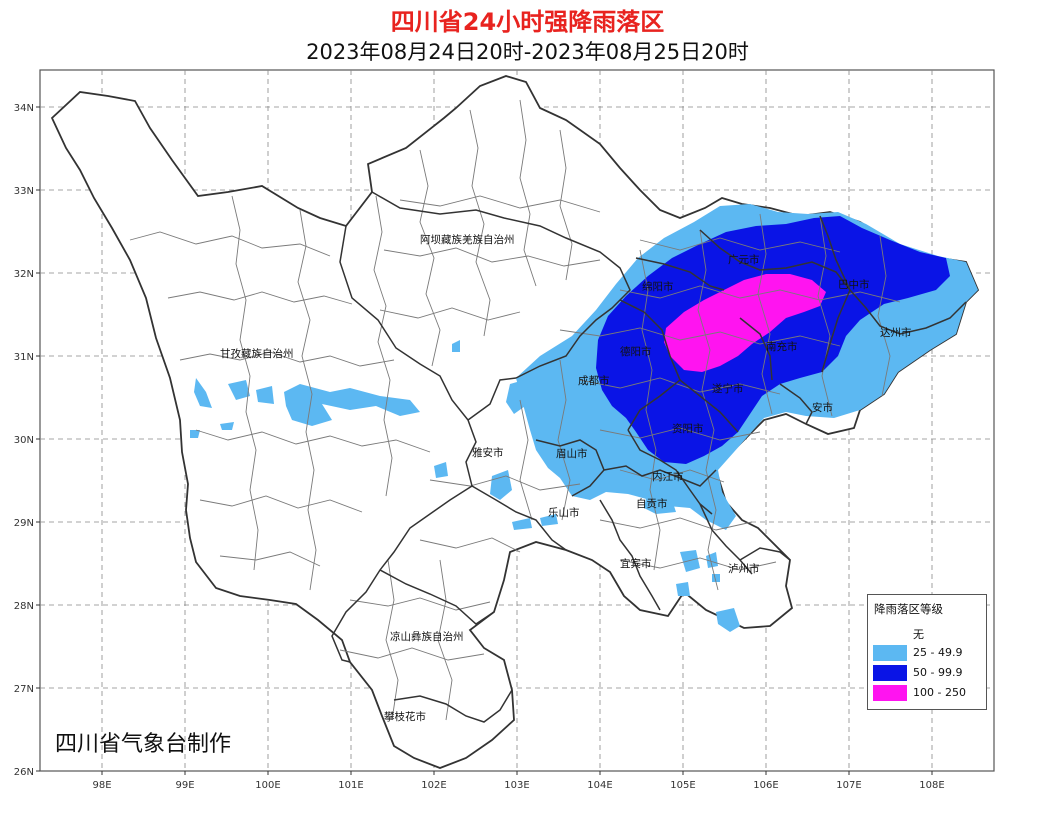 The image size is (1055, 821). Describe the element at coordinates (765, 785) in the screenshot. I see `lon-label-106e: 106E` at that location.